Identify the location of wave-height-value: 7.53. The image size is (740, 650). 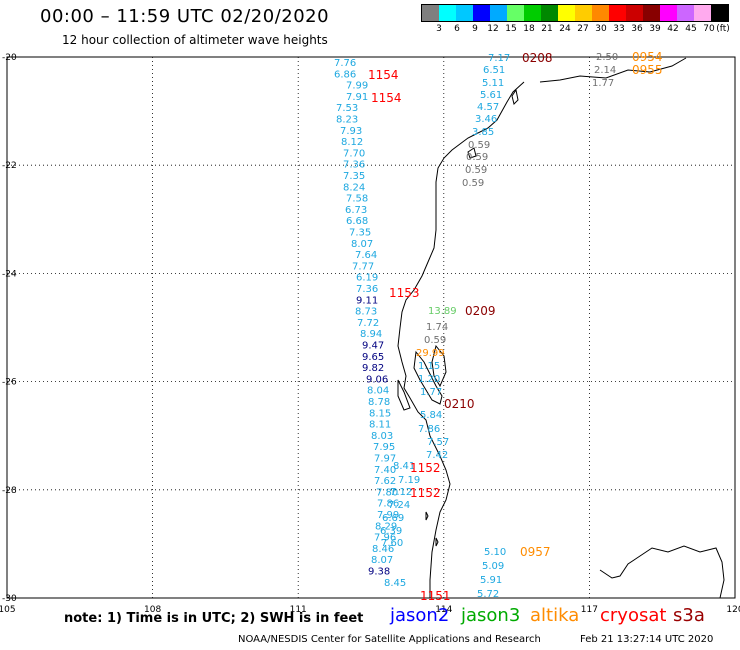
(347, 108).